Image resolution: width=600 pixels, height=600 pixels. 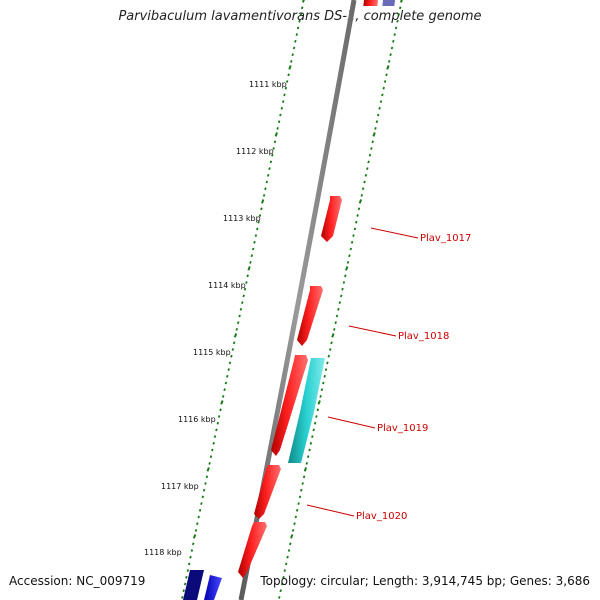 What do you see at coordinates (180, 486) in the screenshot?
I see `scale-label: 1117 kbp` at bounding box center [180, 486].